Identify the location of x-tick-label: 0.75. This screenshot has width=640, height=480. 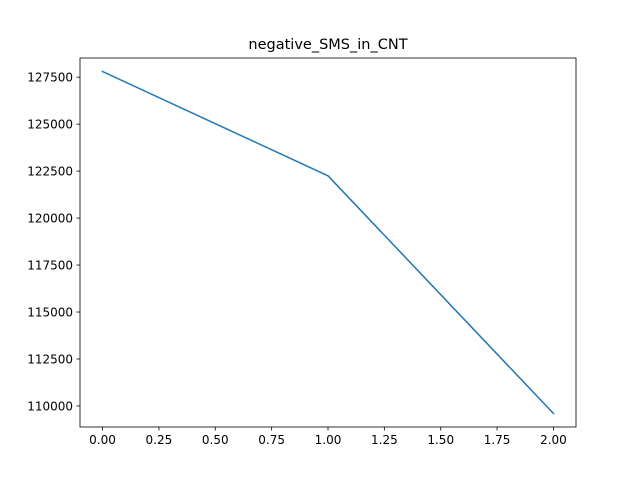
(271, 440).